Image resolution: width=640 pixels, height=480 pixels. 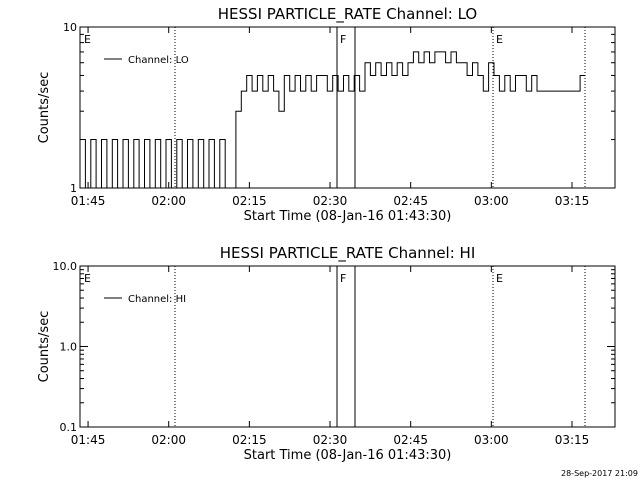 What do you see at coordinates (599, 473) in the screenshot?
I see `footer-timestamp: 28-Sep-2017 21:09` at bounding box center [599, 473].